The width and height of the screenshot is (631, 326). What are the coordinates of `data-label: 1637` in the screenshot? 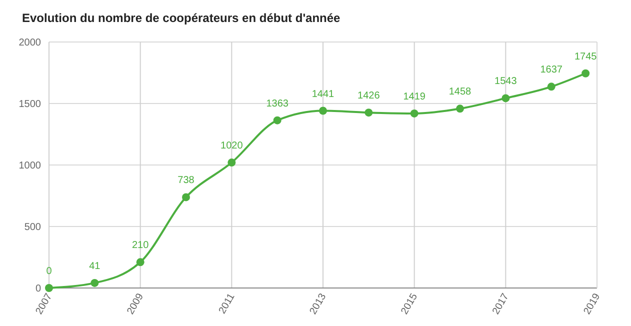 It's located at (551, 70).